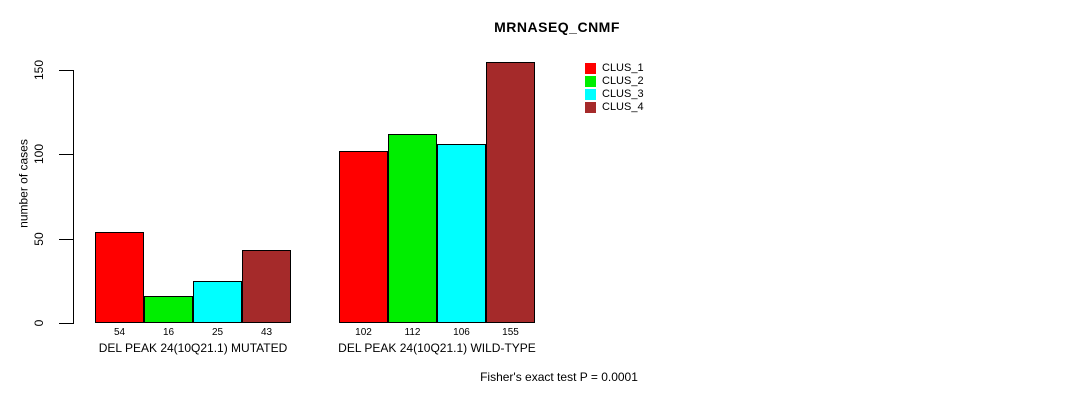  Describe the element at coordinates (623, 94) in the screenshot. I see `legend-label: CLUS_3` at that location.